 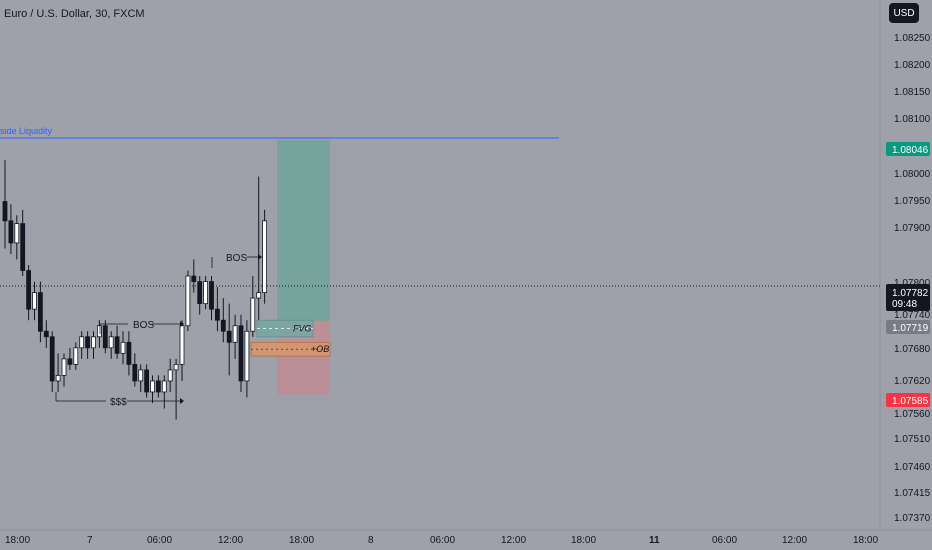 What do you see at coordinates (912, 315) in the screenshot?
I see `price-label: 1.07740` at bounding box center [912, 315].